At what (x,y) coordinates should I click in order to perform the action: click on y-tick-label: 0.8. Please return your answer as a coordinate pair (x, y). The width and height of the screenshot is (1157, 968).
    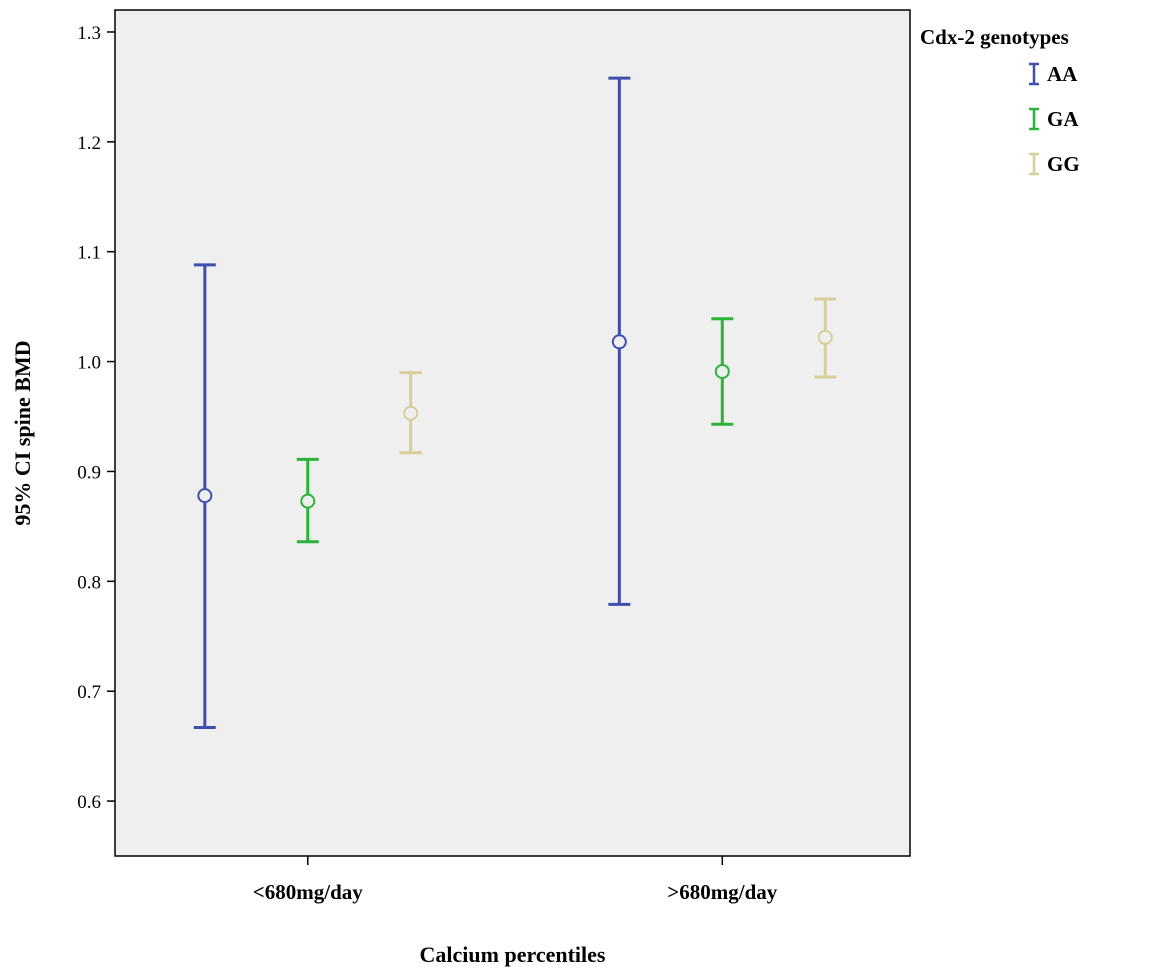
    Looking at the image, I should click on (89, 582).